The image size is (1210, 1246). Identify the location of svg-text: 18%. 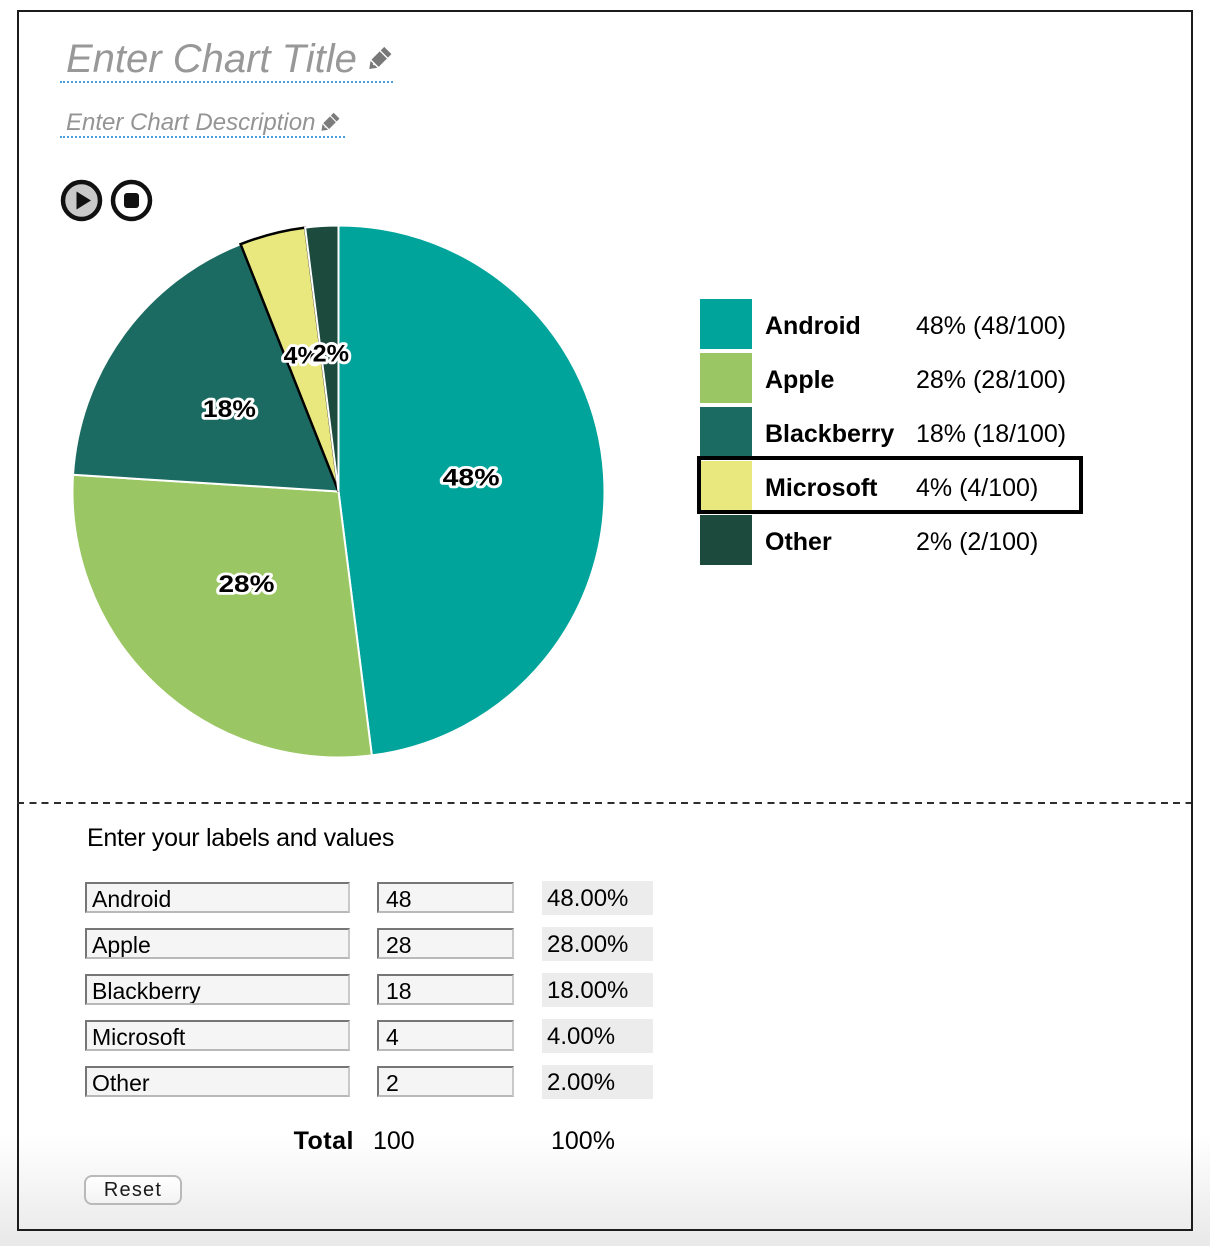
(229, 409).